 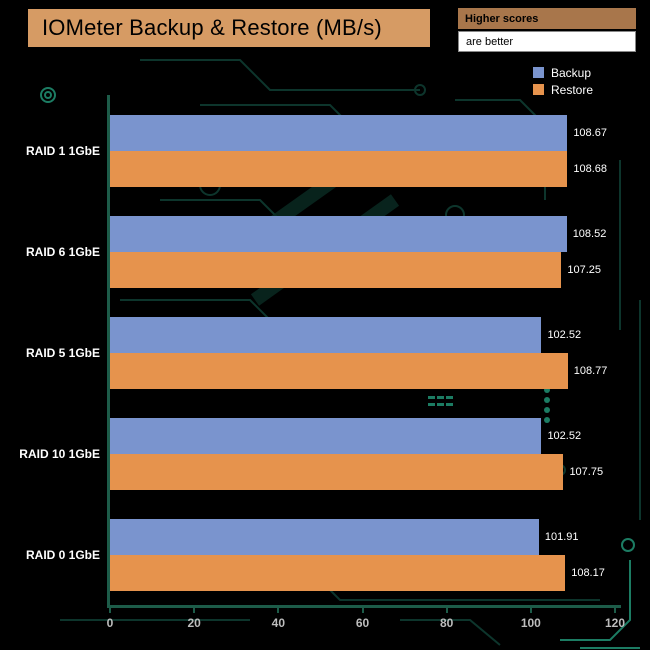 I want to click on value-label: 107.25, so click(x=584, y=269).